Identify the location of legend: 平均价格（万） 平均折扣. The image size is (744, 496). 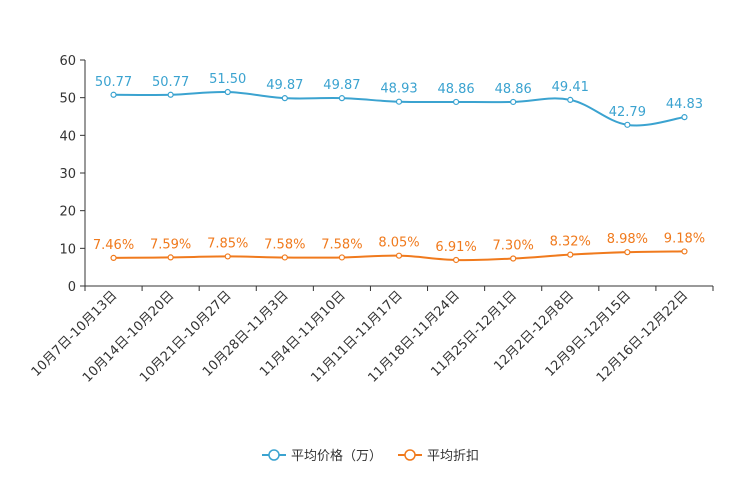
(370, 456).